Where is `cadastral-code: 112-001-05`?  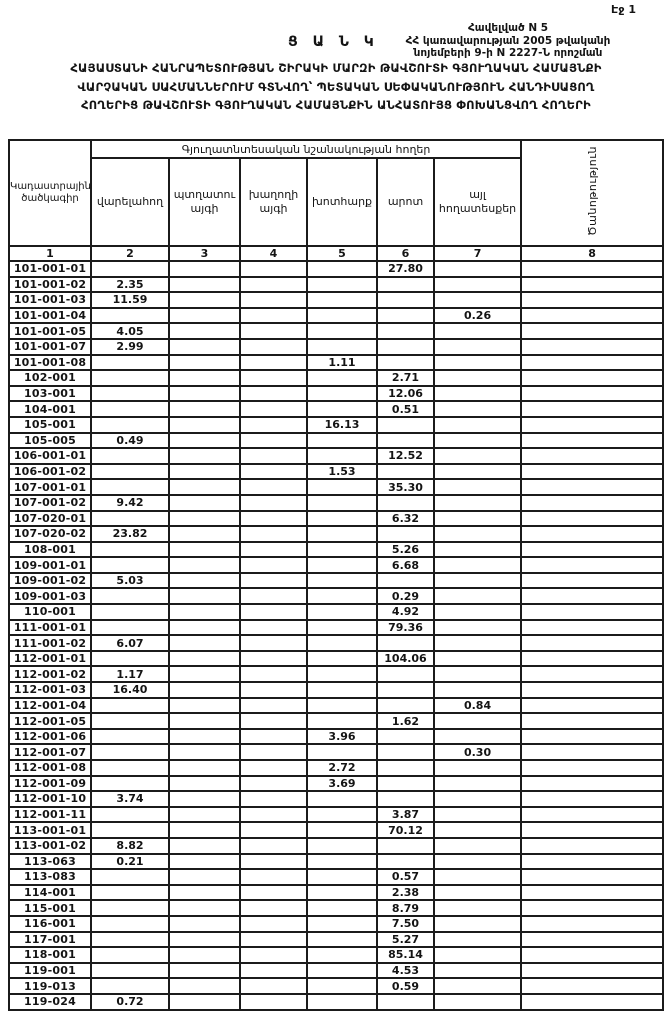
cadastral-code: 112-001-05 is located at coordinates (50, 721).